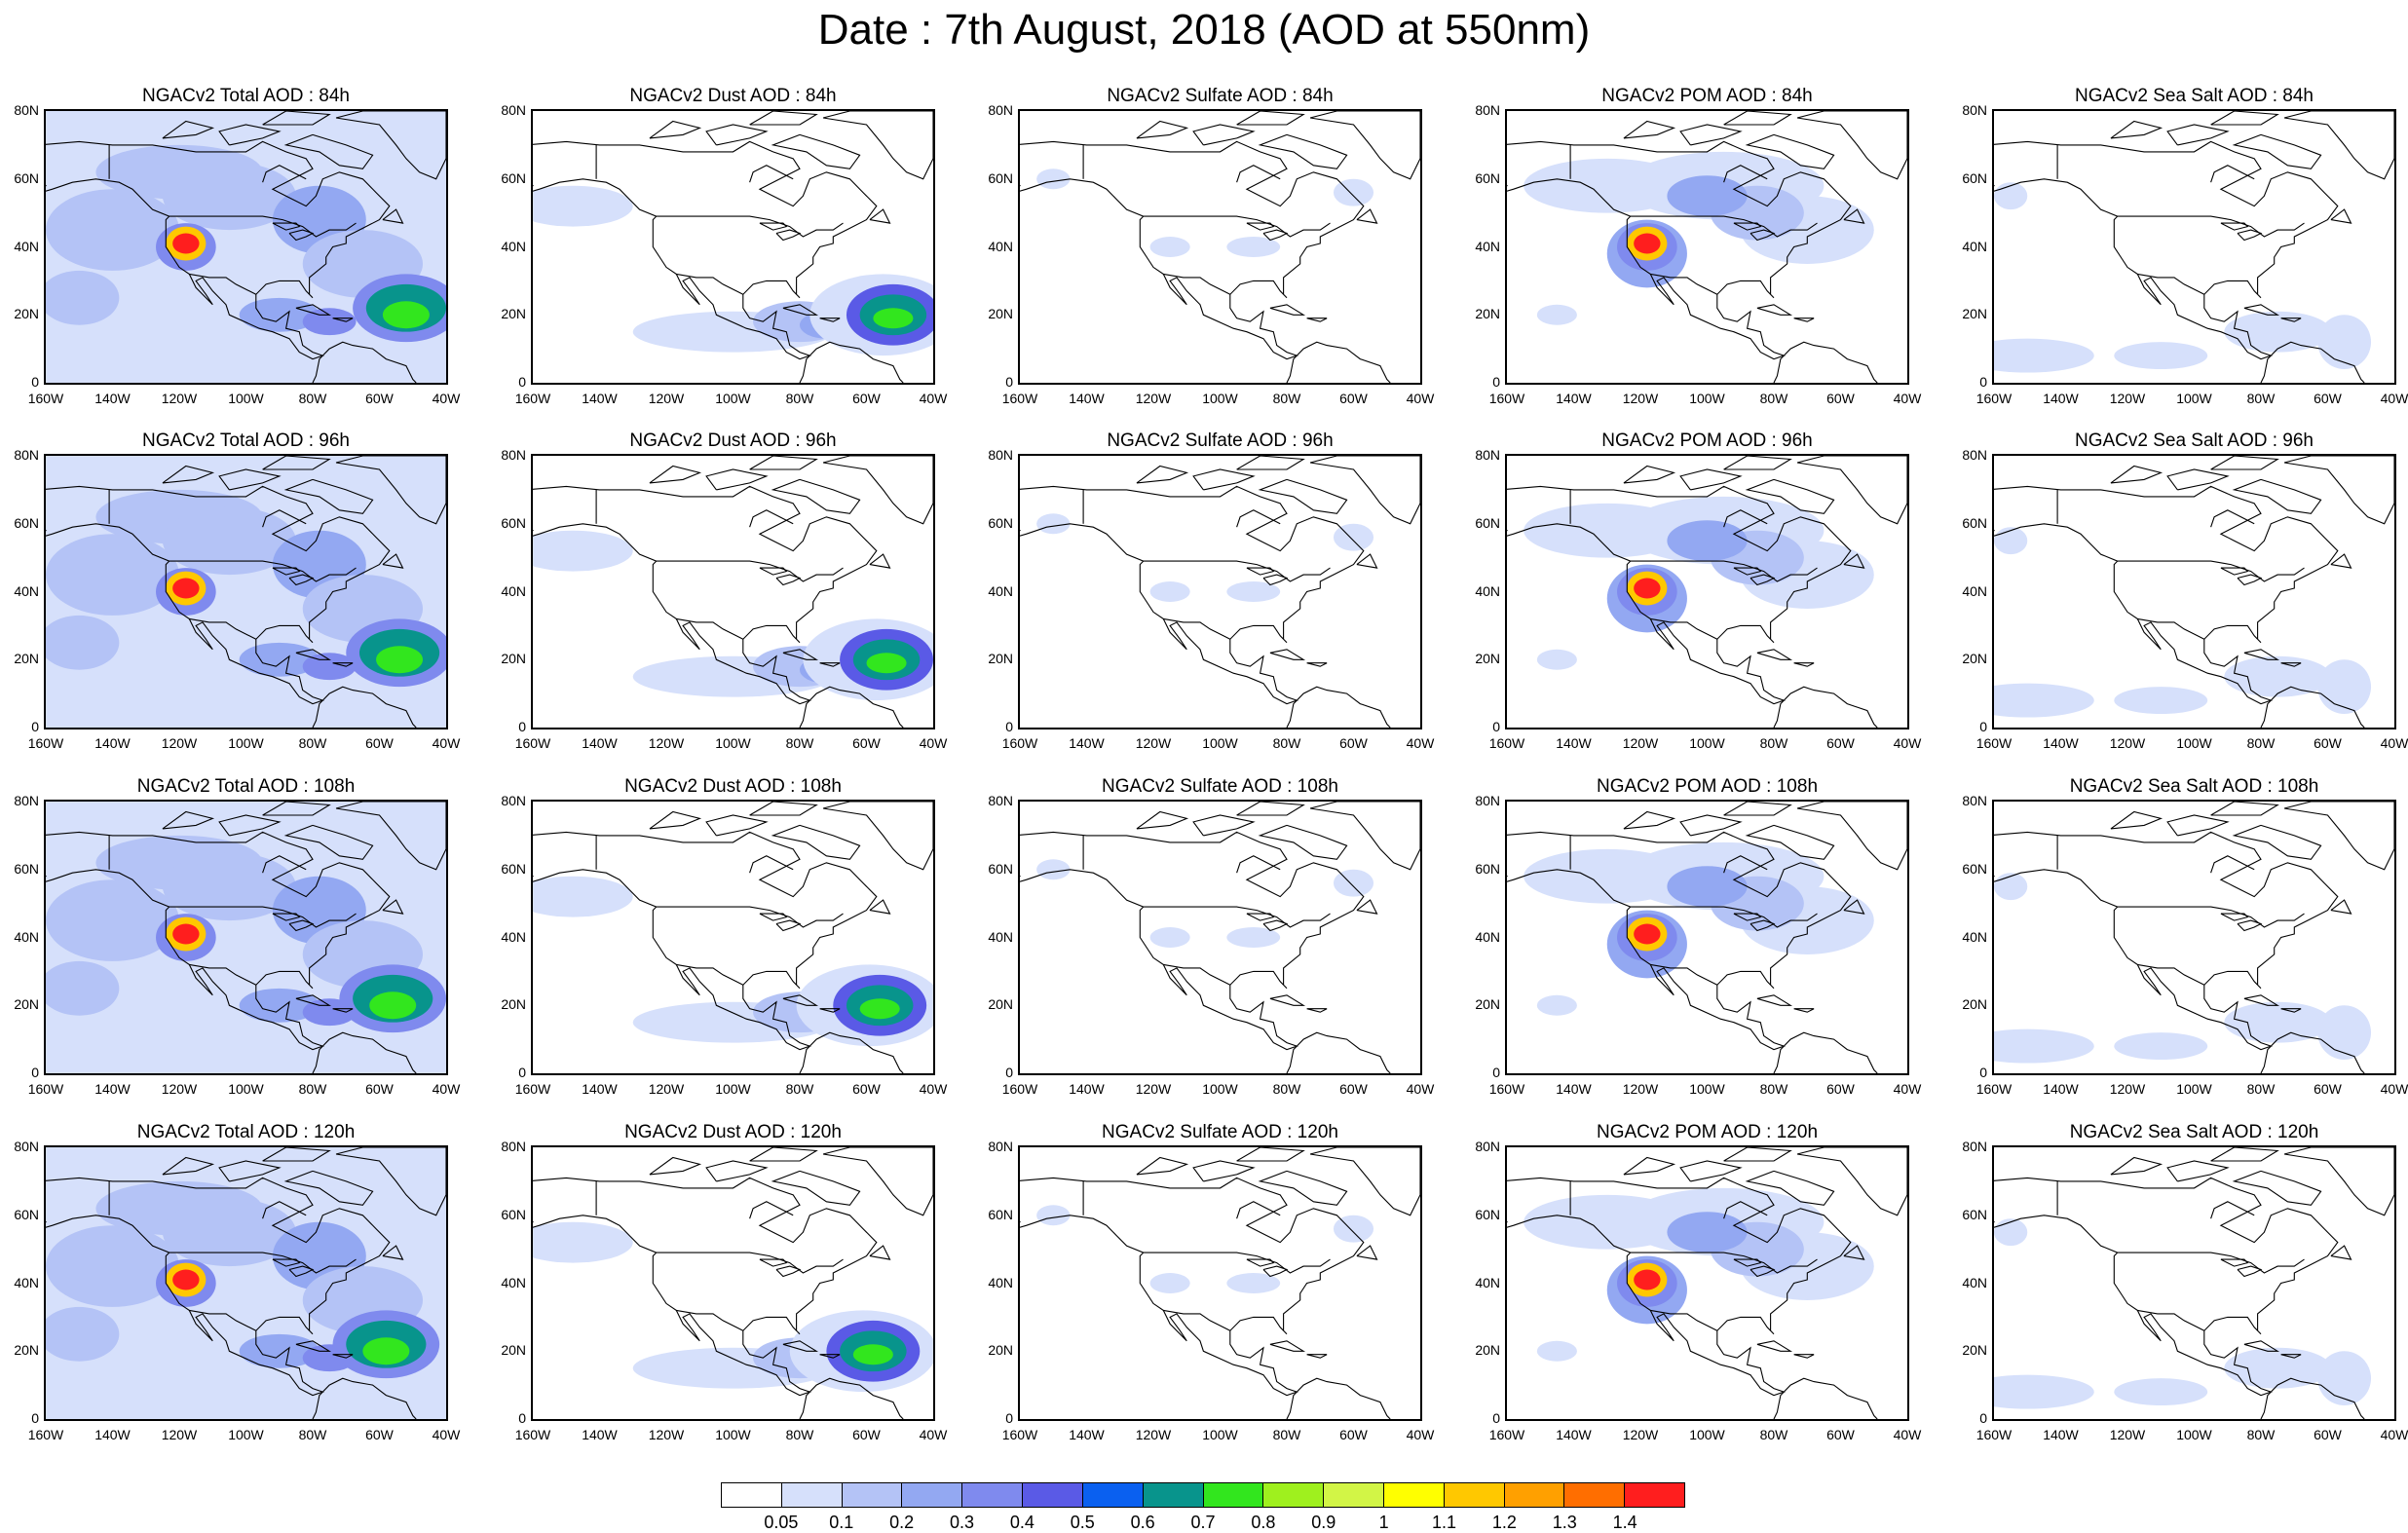 The width and height of the screenshot is (2408, 1533). Describe the element at coordinates (1022, 1522) in the screenshot. I see `colorbar-label: 0.4` at that location.